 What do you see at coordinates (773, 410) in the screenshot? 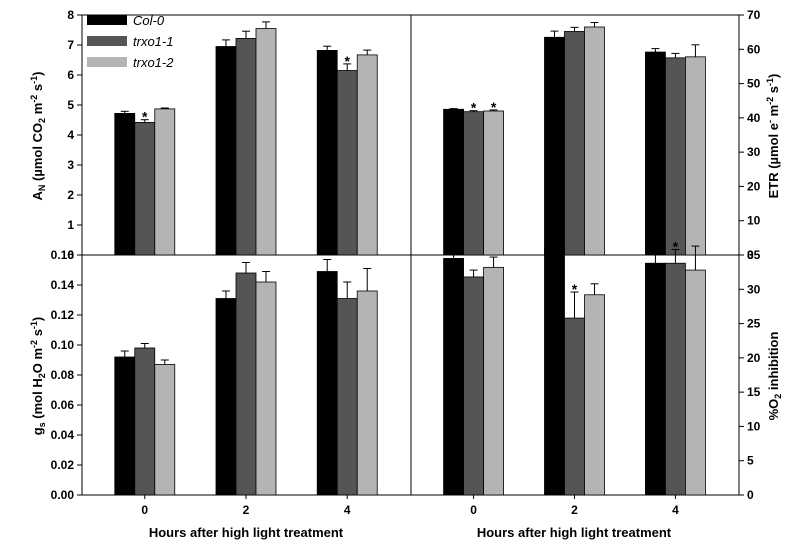
I see `ylabel-o2-main: %O` at bounding box center [773, 410].